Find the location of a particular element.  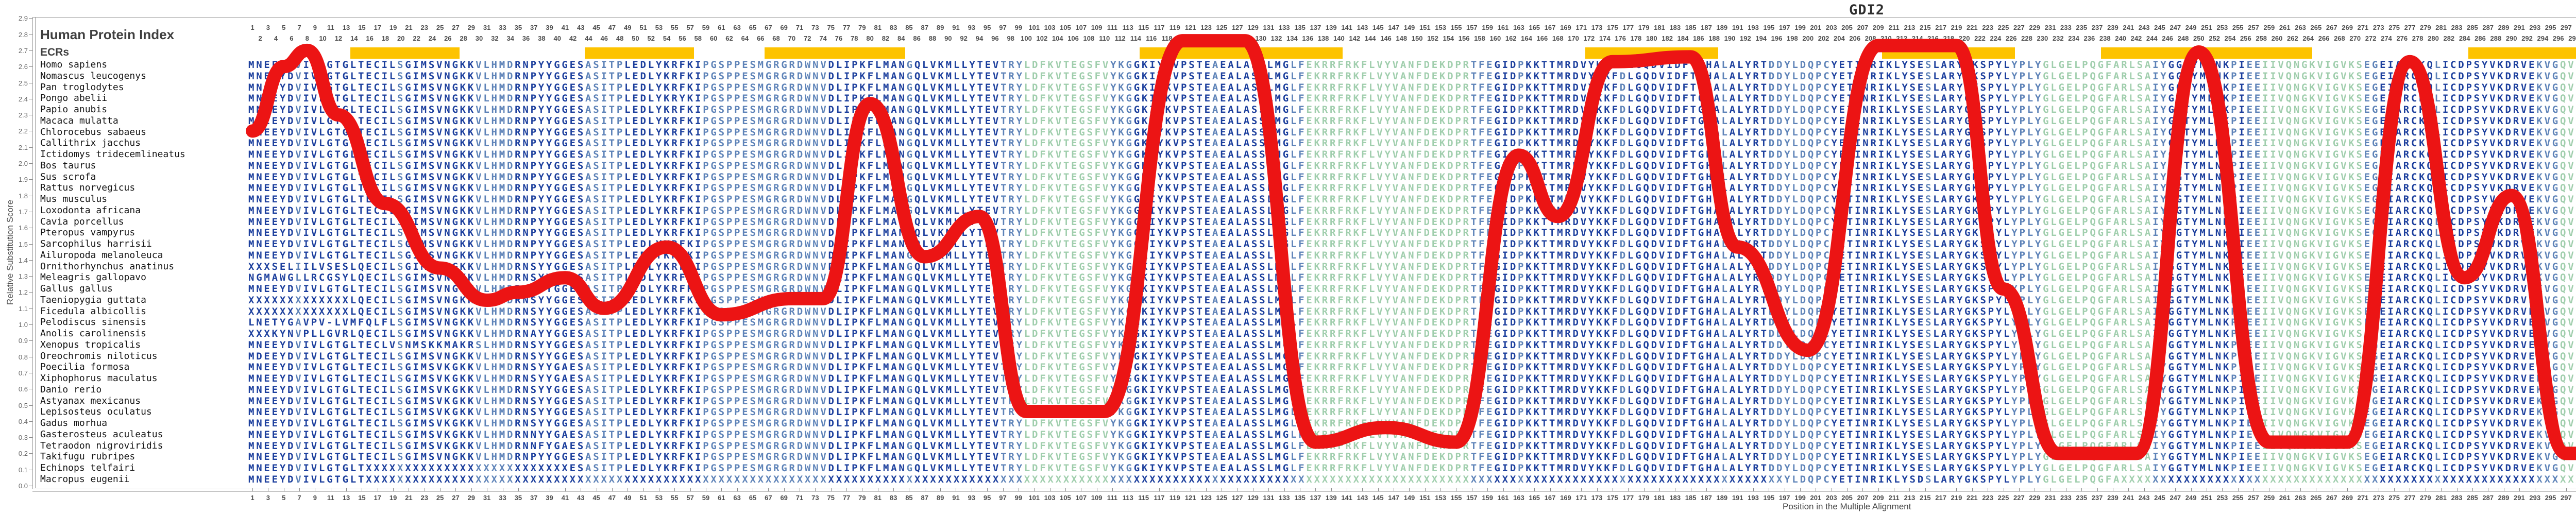

position-number-top: 149 is located at coordinates (1409, 27).